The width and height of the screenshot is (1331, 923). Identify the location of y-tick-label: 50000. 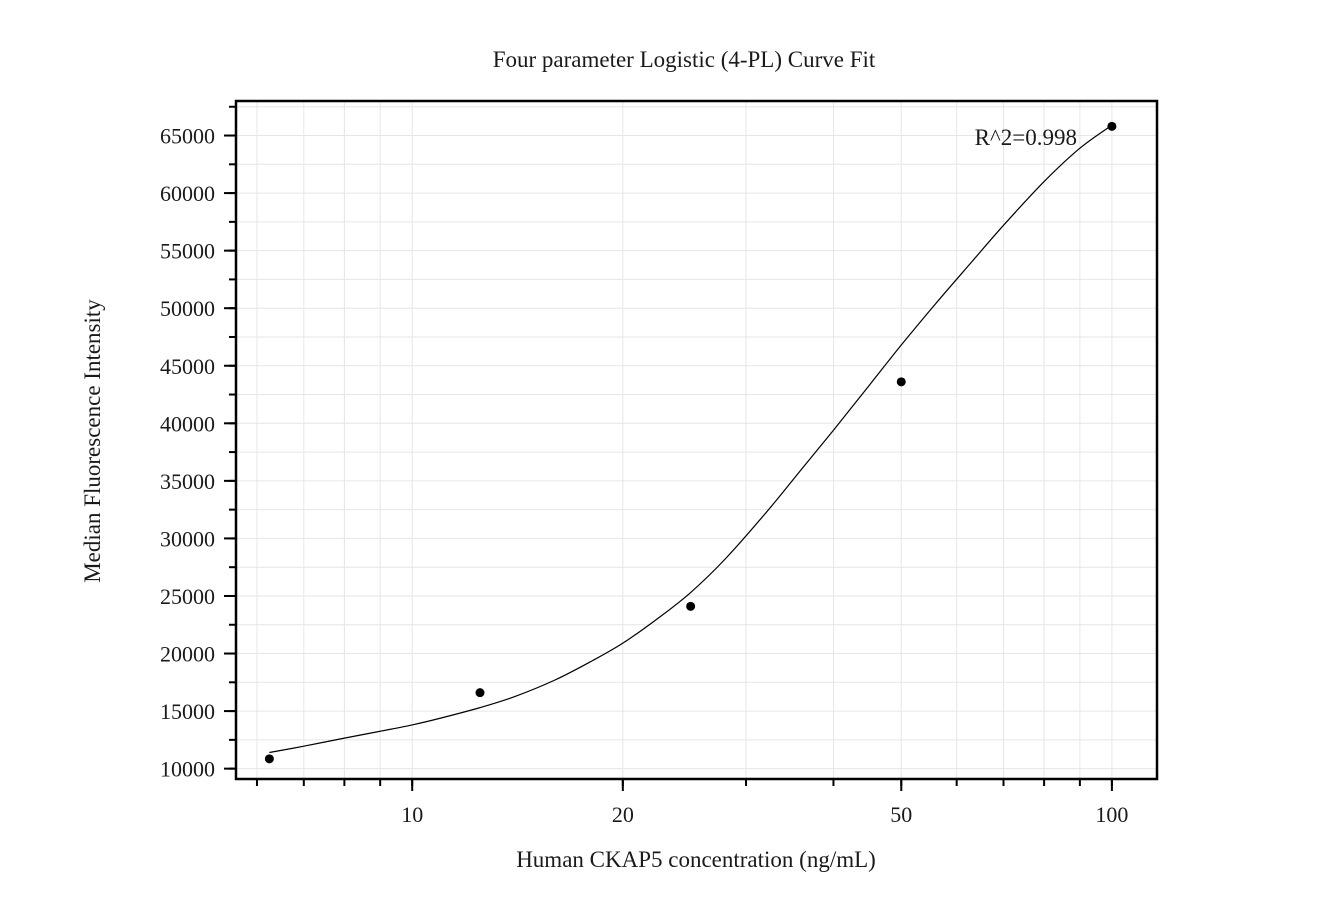
(187, 308).